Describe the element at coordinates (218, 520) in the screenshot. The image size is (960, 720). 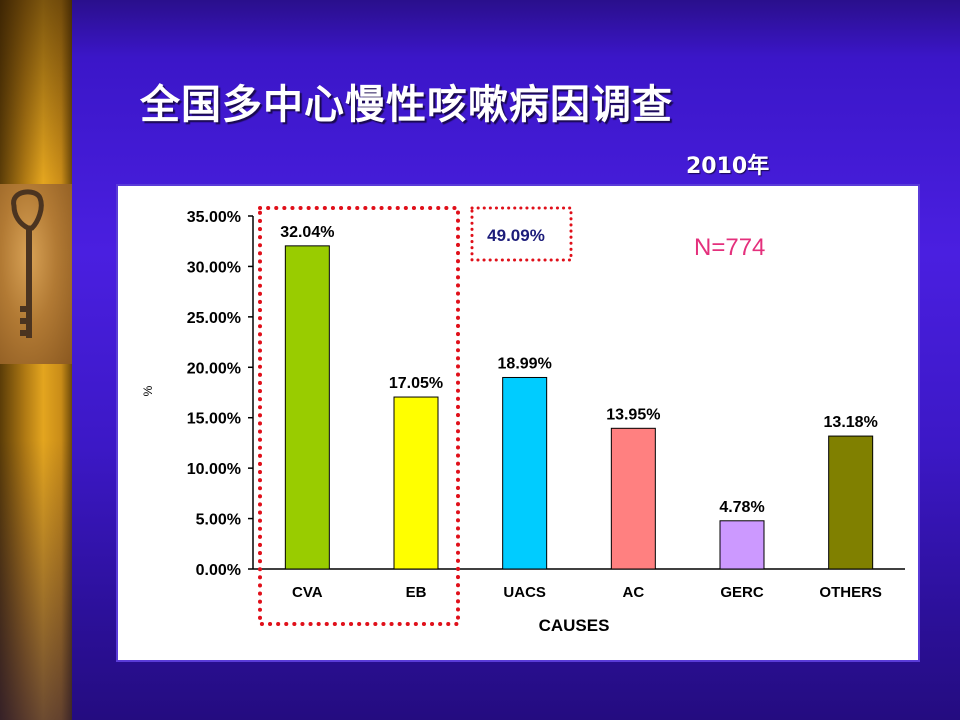
I see `y-tick-label: 5.00%` at that location.